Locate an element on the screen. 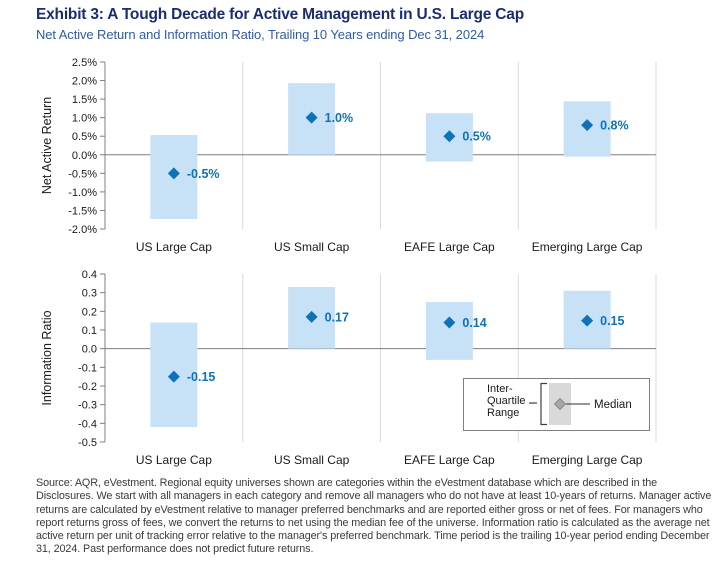  y-axis-tick-label: -1.5% is located at coordinates (82, 211).